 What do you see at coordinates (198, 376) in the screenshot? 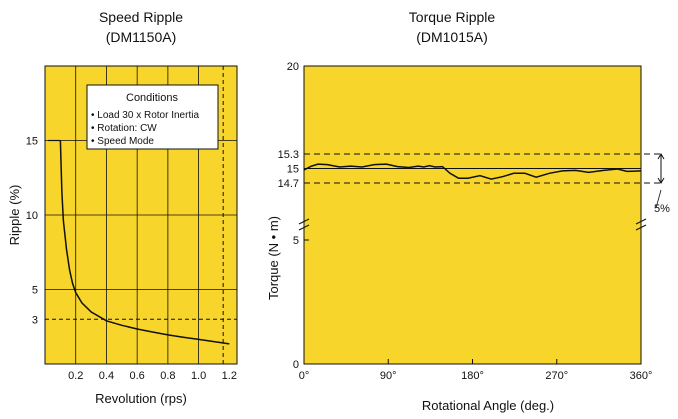
I see `speed-x-tick-label: 1.0` at bounding box center [198, 376].